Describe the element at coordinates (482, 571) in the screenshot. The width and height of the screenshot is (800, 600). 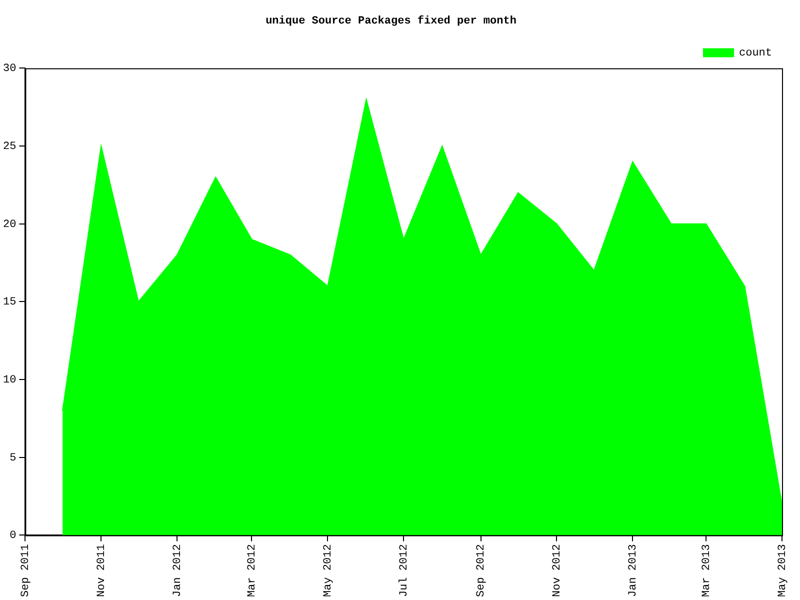
I see `x-tick-label: Sep 2012` at that location.